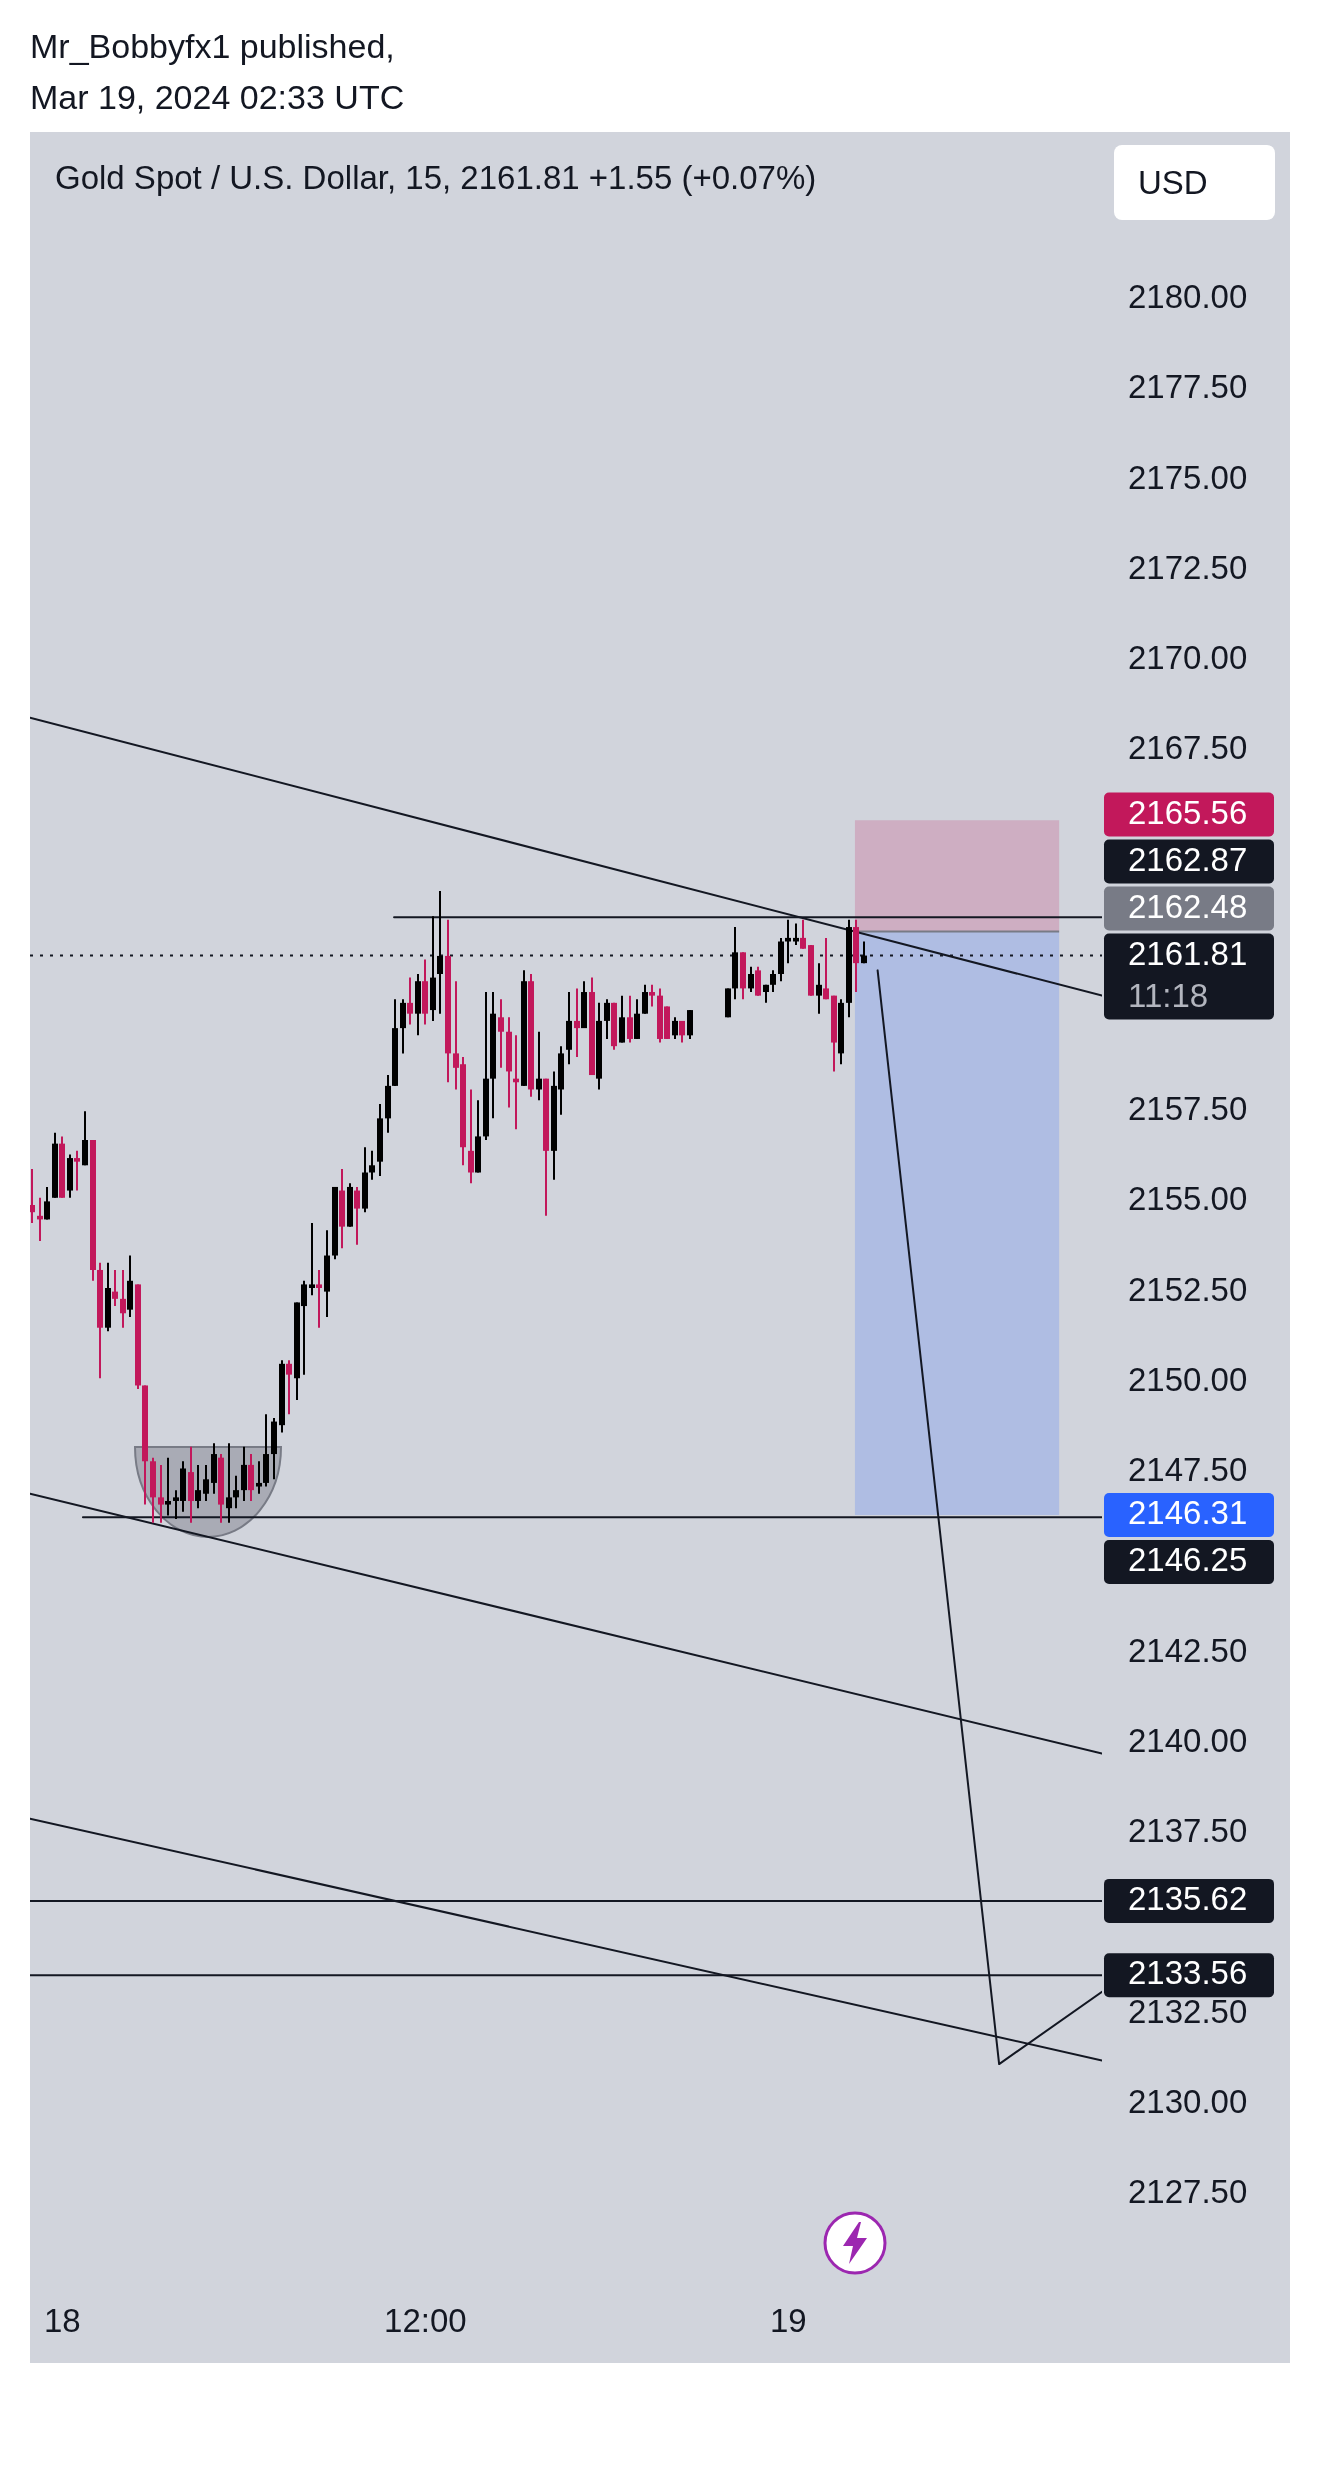 Image resolution: width=1320 pixels, height=2469 pixels. Describe the element at coordinates (1188, 748) in the screenshot. I see `y-tick-label: 2167.50` at that location.